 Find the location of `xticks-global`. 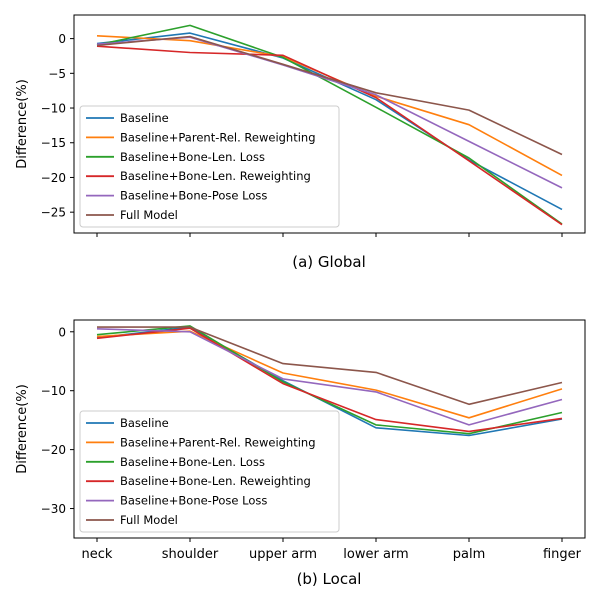

xticks-global is located at coordinates (329, 235).